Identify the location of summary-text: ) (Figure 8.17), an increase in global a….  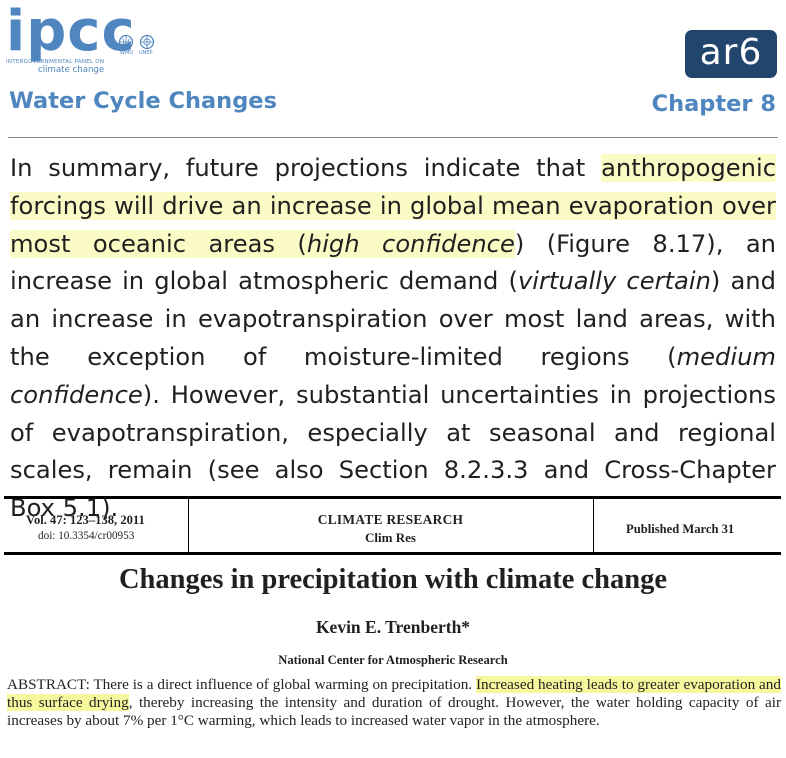
(393, 262).